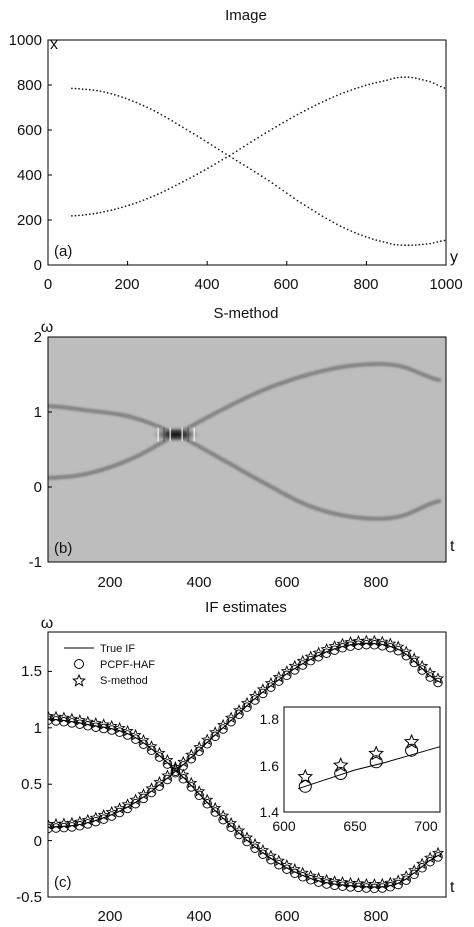 This screenshot has height=927, width=474. What do you see at coordinates (198, 916) in the screenshot?
I see `x-tick-label: 400` at bounding box center [198, 916].